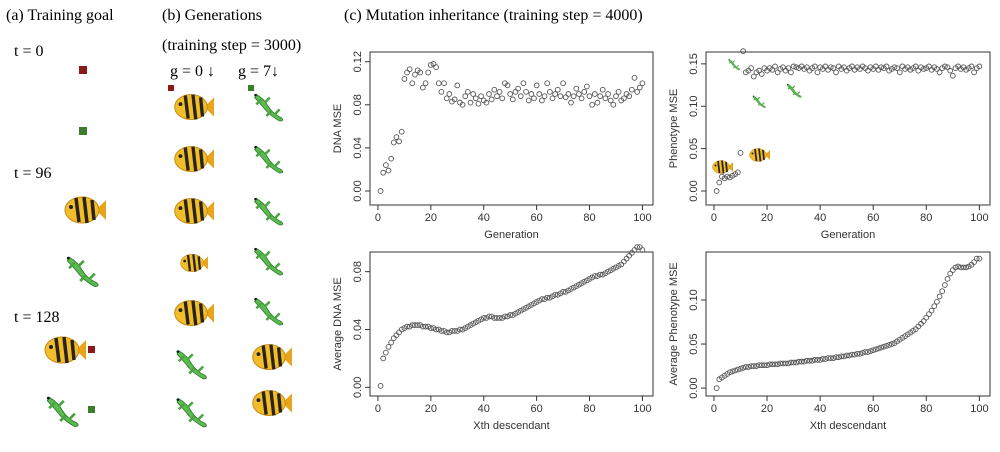  I want to click on generation-grid, so click(230, 257).